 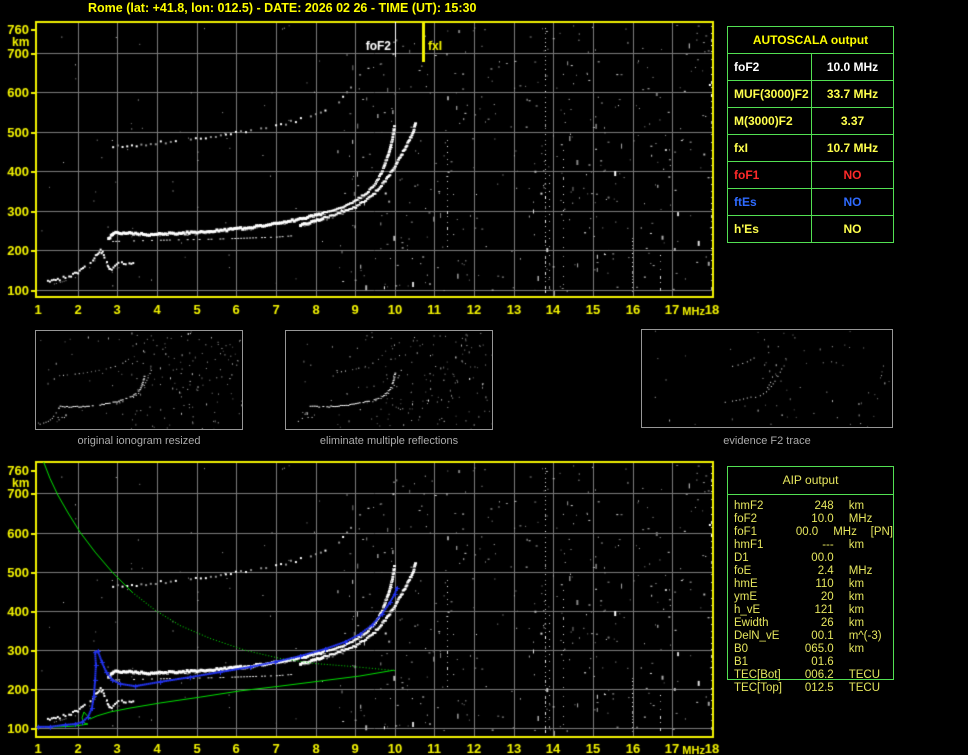 What do you see at coordinates (743, 571) in the screenshot?
I see `aip-label: foE` at bounding box center [743, 571].